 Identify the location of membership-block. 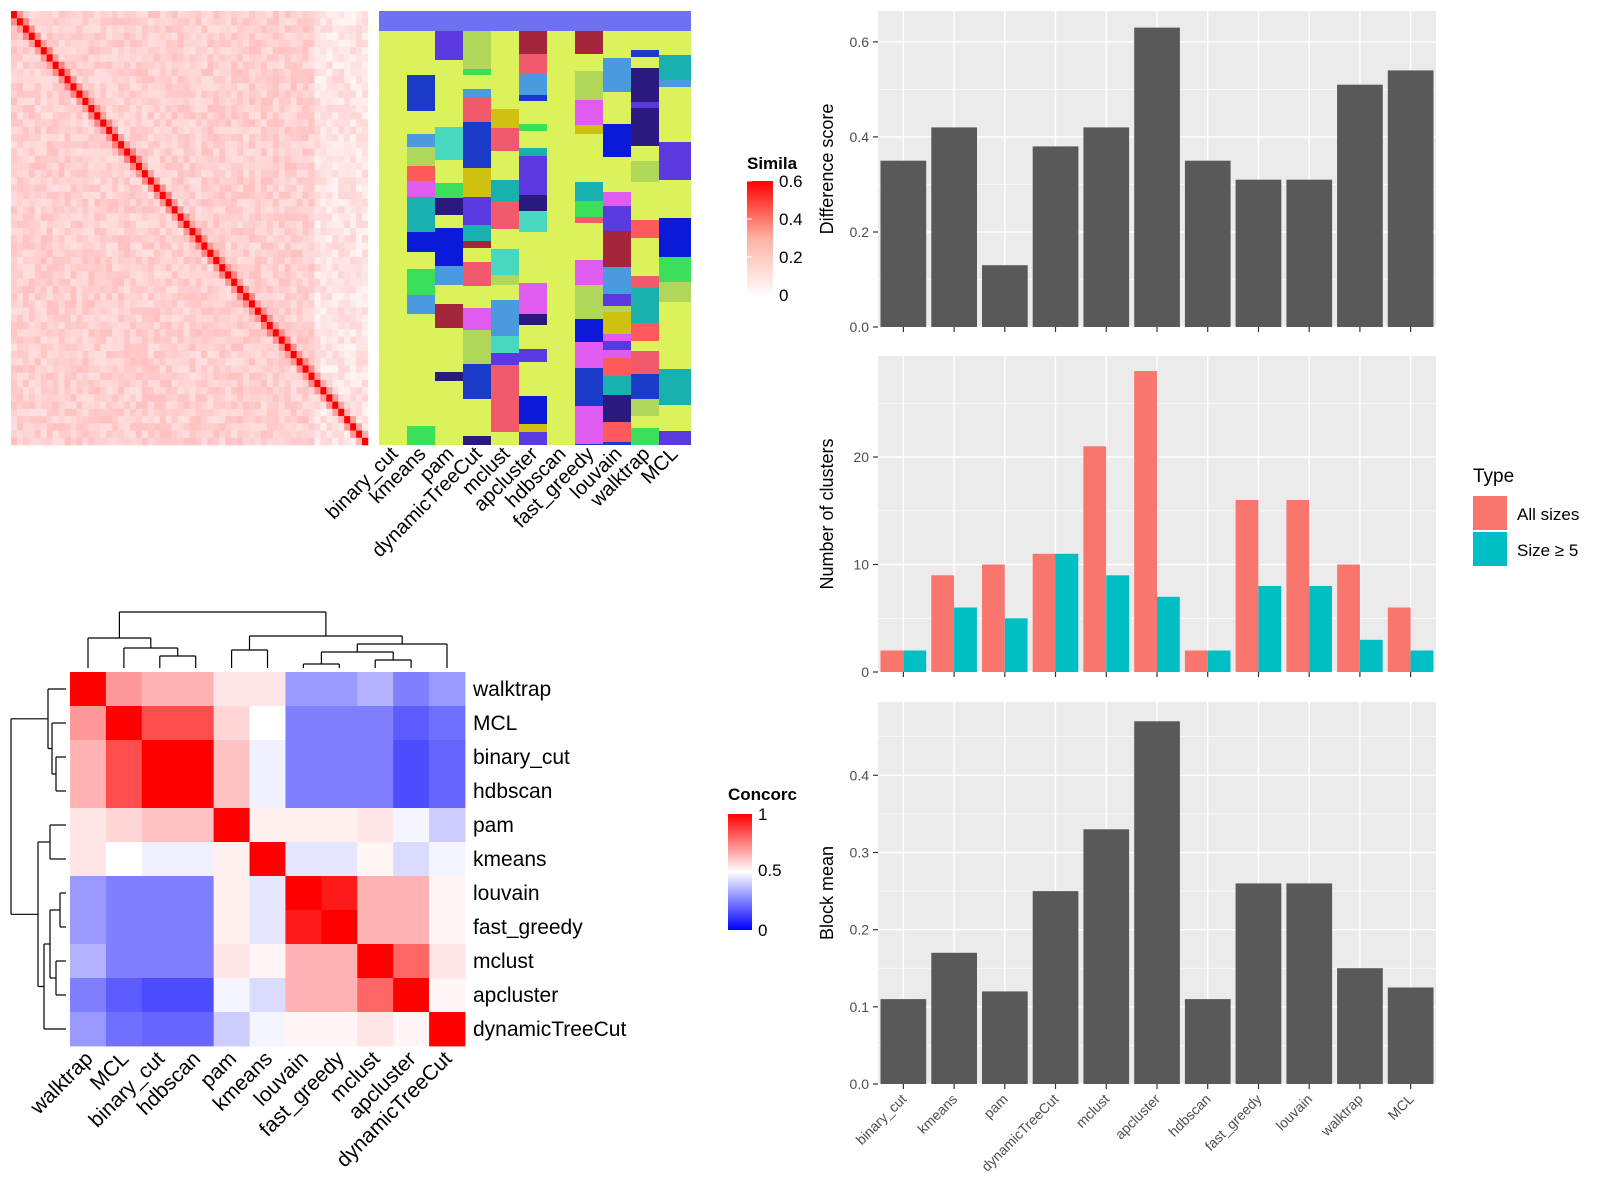
(533, 152).